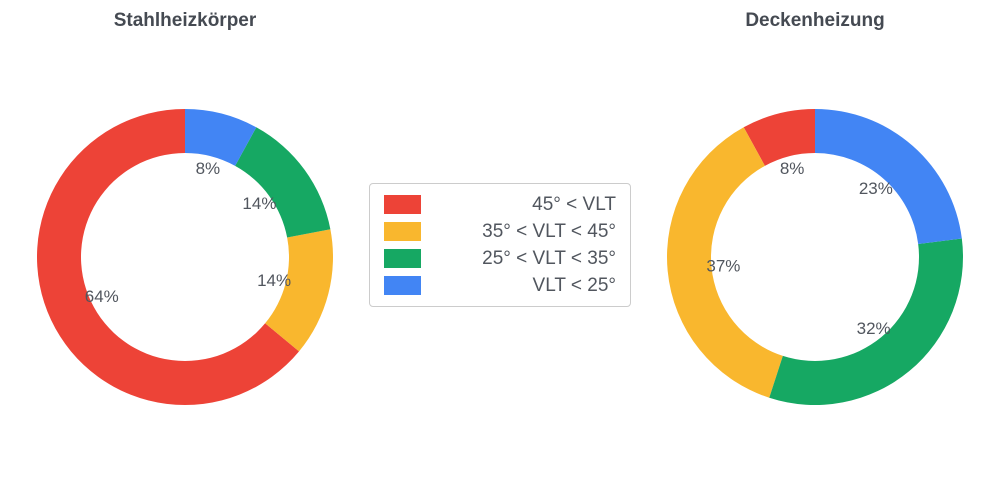 This screenshot has width=1000, height=500. What do you see at coordinates (723, 266) in the screenshot?
I see `slice-percent-label-1: 37%` at bounding box center [723, 266].